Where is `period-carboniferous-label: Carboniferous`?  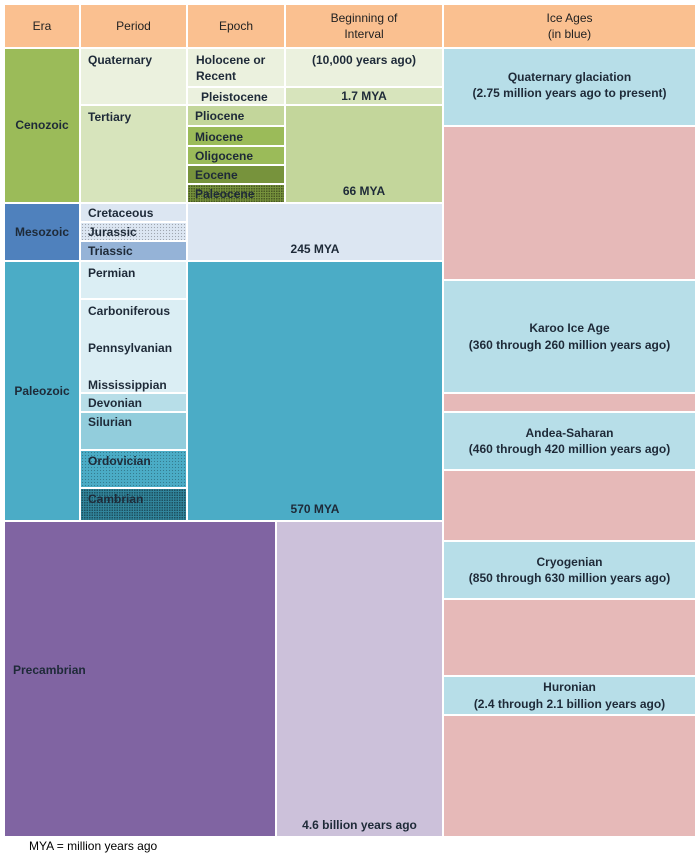
period-carboniferous-label: Carboniferous is located at coordinates (129, 311).